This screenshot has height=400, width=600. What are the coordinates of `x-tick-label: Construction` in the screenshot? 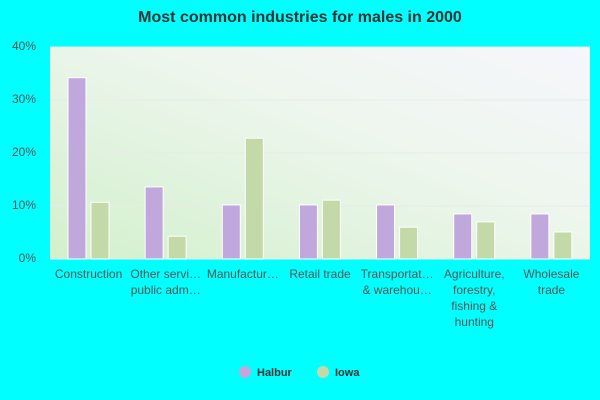 It's located at (88, 274).